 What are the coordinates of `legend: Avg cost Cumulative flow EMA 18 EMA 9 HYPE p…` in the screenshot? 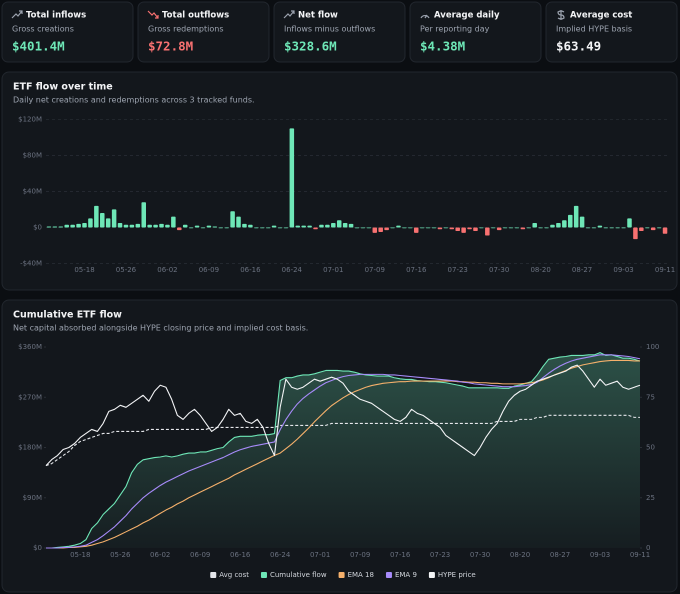 It's located at (343, 575).